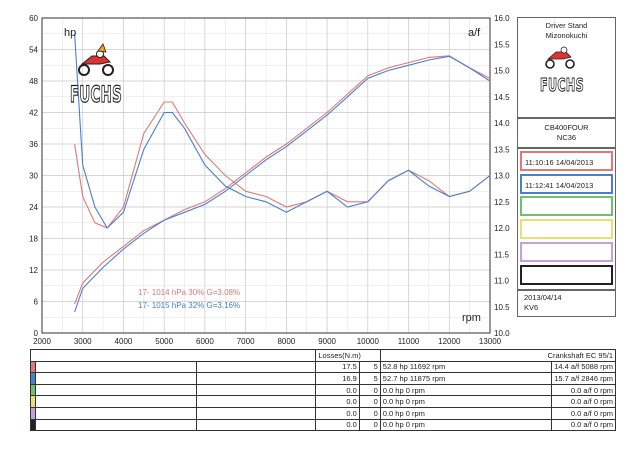 The width and height of the screenshot is (640, 452). I want to click on dyno-info-header: Driver Stand Mizonokuchi FUCHS, so click(566, 67).